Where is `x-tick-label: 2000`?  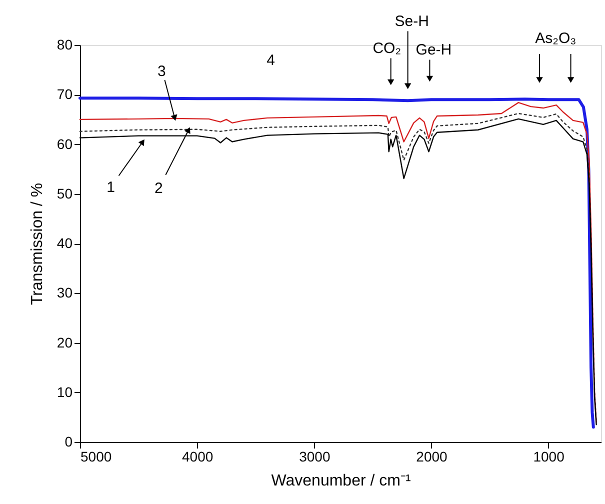 x-tick-label: 2000 is located at coordinates (432, 456).